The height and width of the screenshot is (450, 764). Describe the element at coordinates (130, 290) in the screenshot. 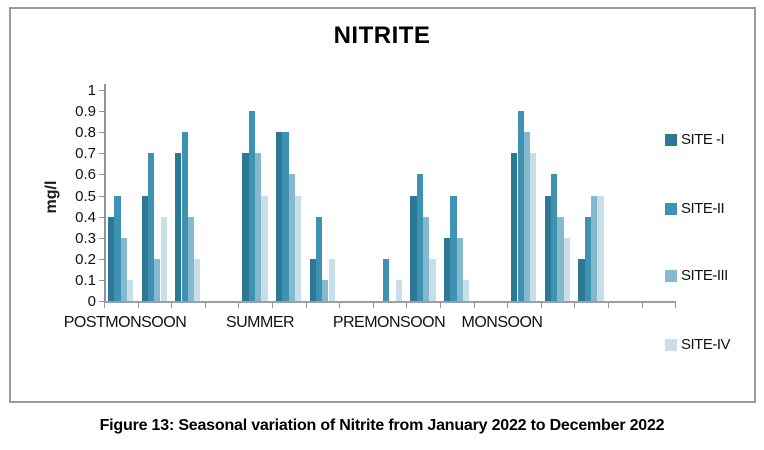

I see `bar-postmonsoon-g1-siteiv` at that location.